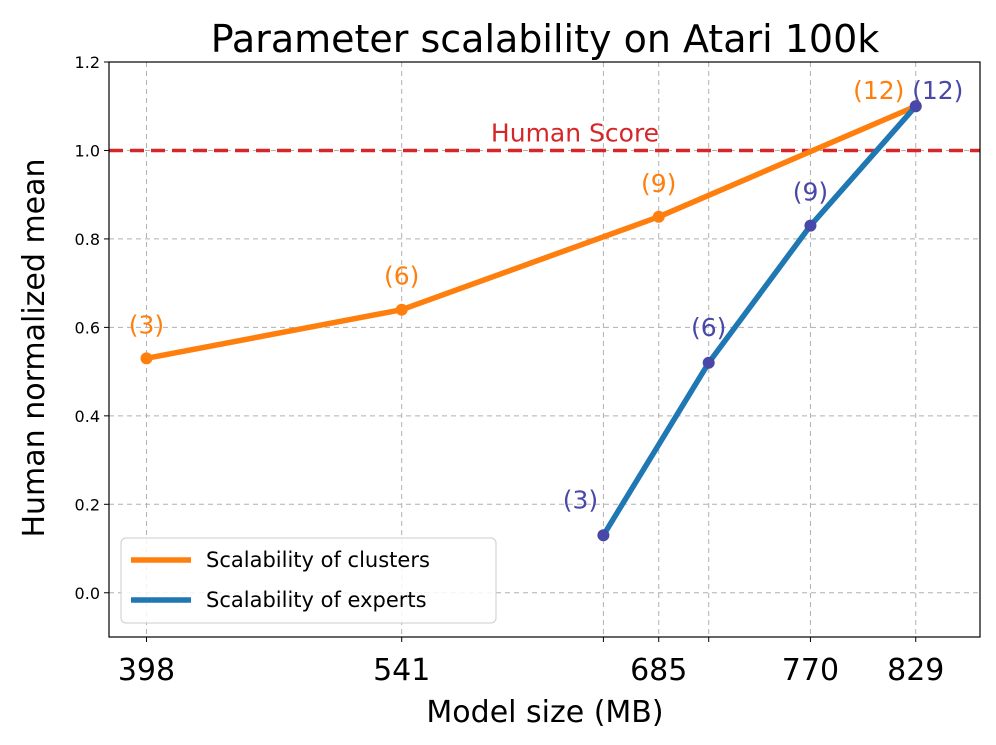 The height and width of the screenshot is (745, 996). Describe the element at coordinates (658, 670) in the screenshot. I see `x-tick-label: 685` at that location.